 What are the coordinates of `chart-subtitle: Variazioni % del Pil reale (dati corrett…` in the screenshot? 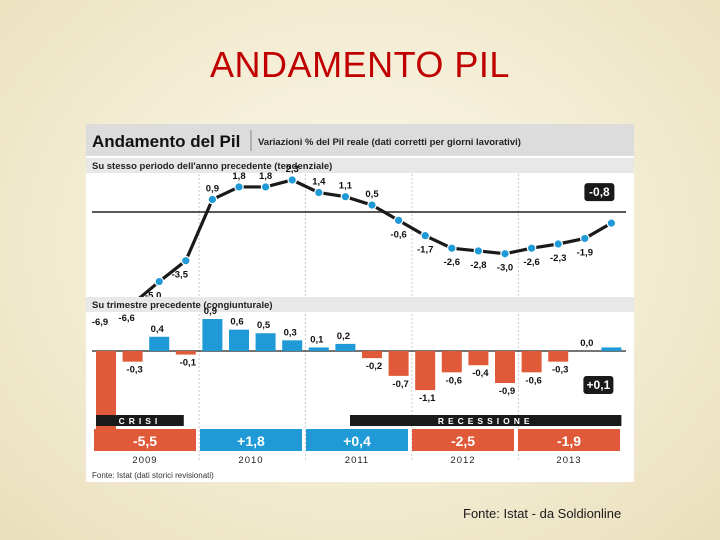 It's located at (389, 142).